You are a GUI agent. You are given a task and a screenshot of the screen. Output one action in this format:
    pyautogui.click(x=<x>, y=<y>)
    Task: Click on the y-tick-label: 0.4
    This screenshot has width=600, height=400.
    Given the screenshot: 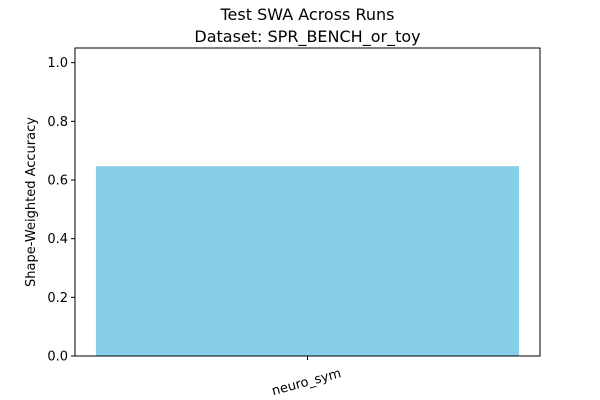 What is the action you would take?
    pyautogui.click(x=57, y=239)
    